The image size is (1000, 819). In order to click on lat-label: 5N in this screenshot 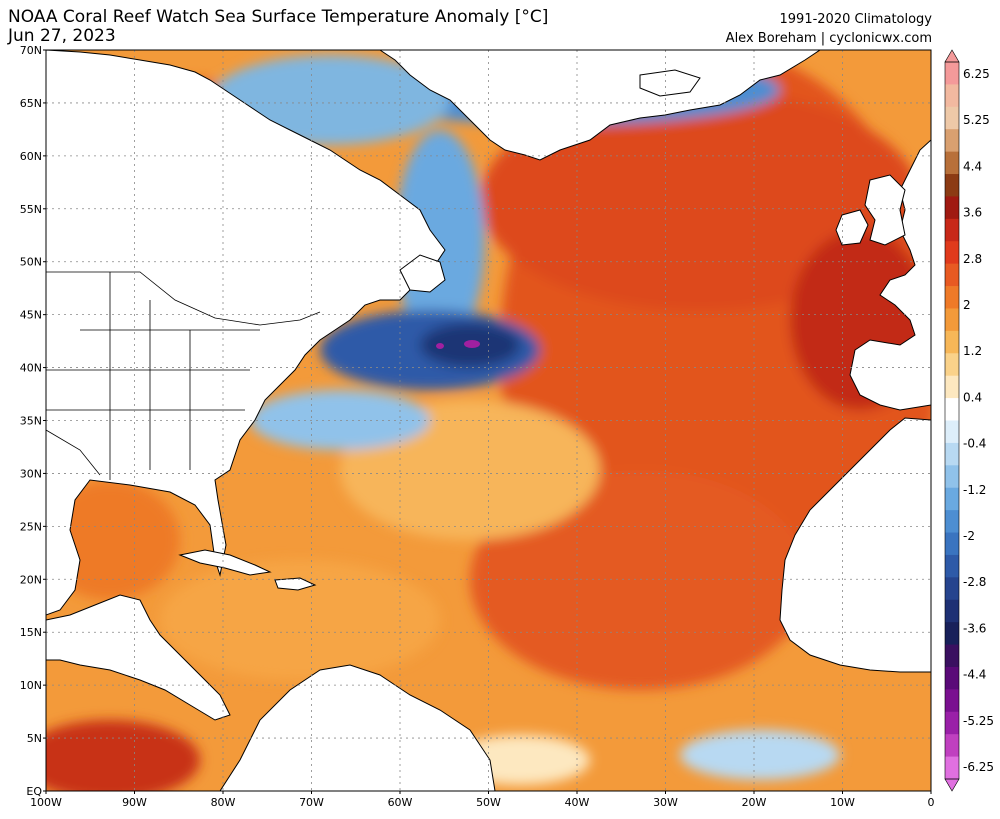, I will do `click(34, 738)`.